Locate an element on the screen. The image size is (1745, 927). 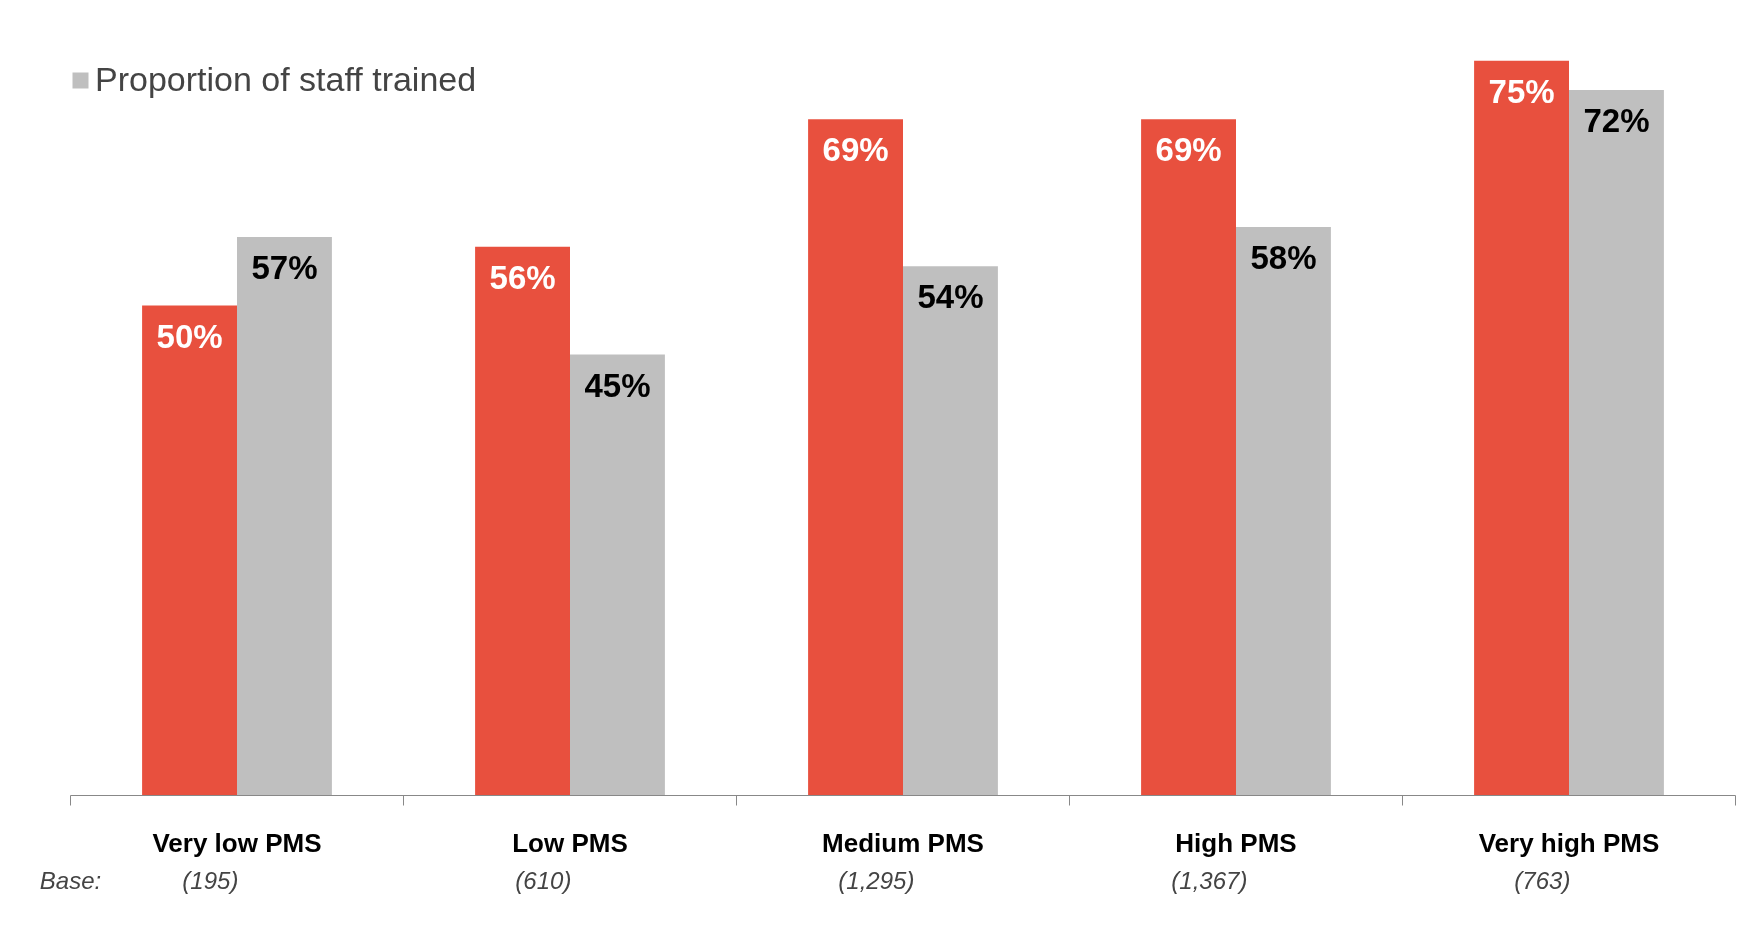
data-label: 50% is located at coordinates (189, 336).